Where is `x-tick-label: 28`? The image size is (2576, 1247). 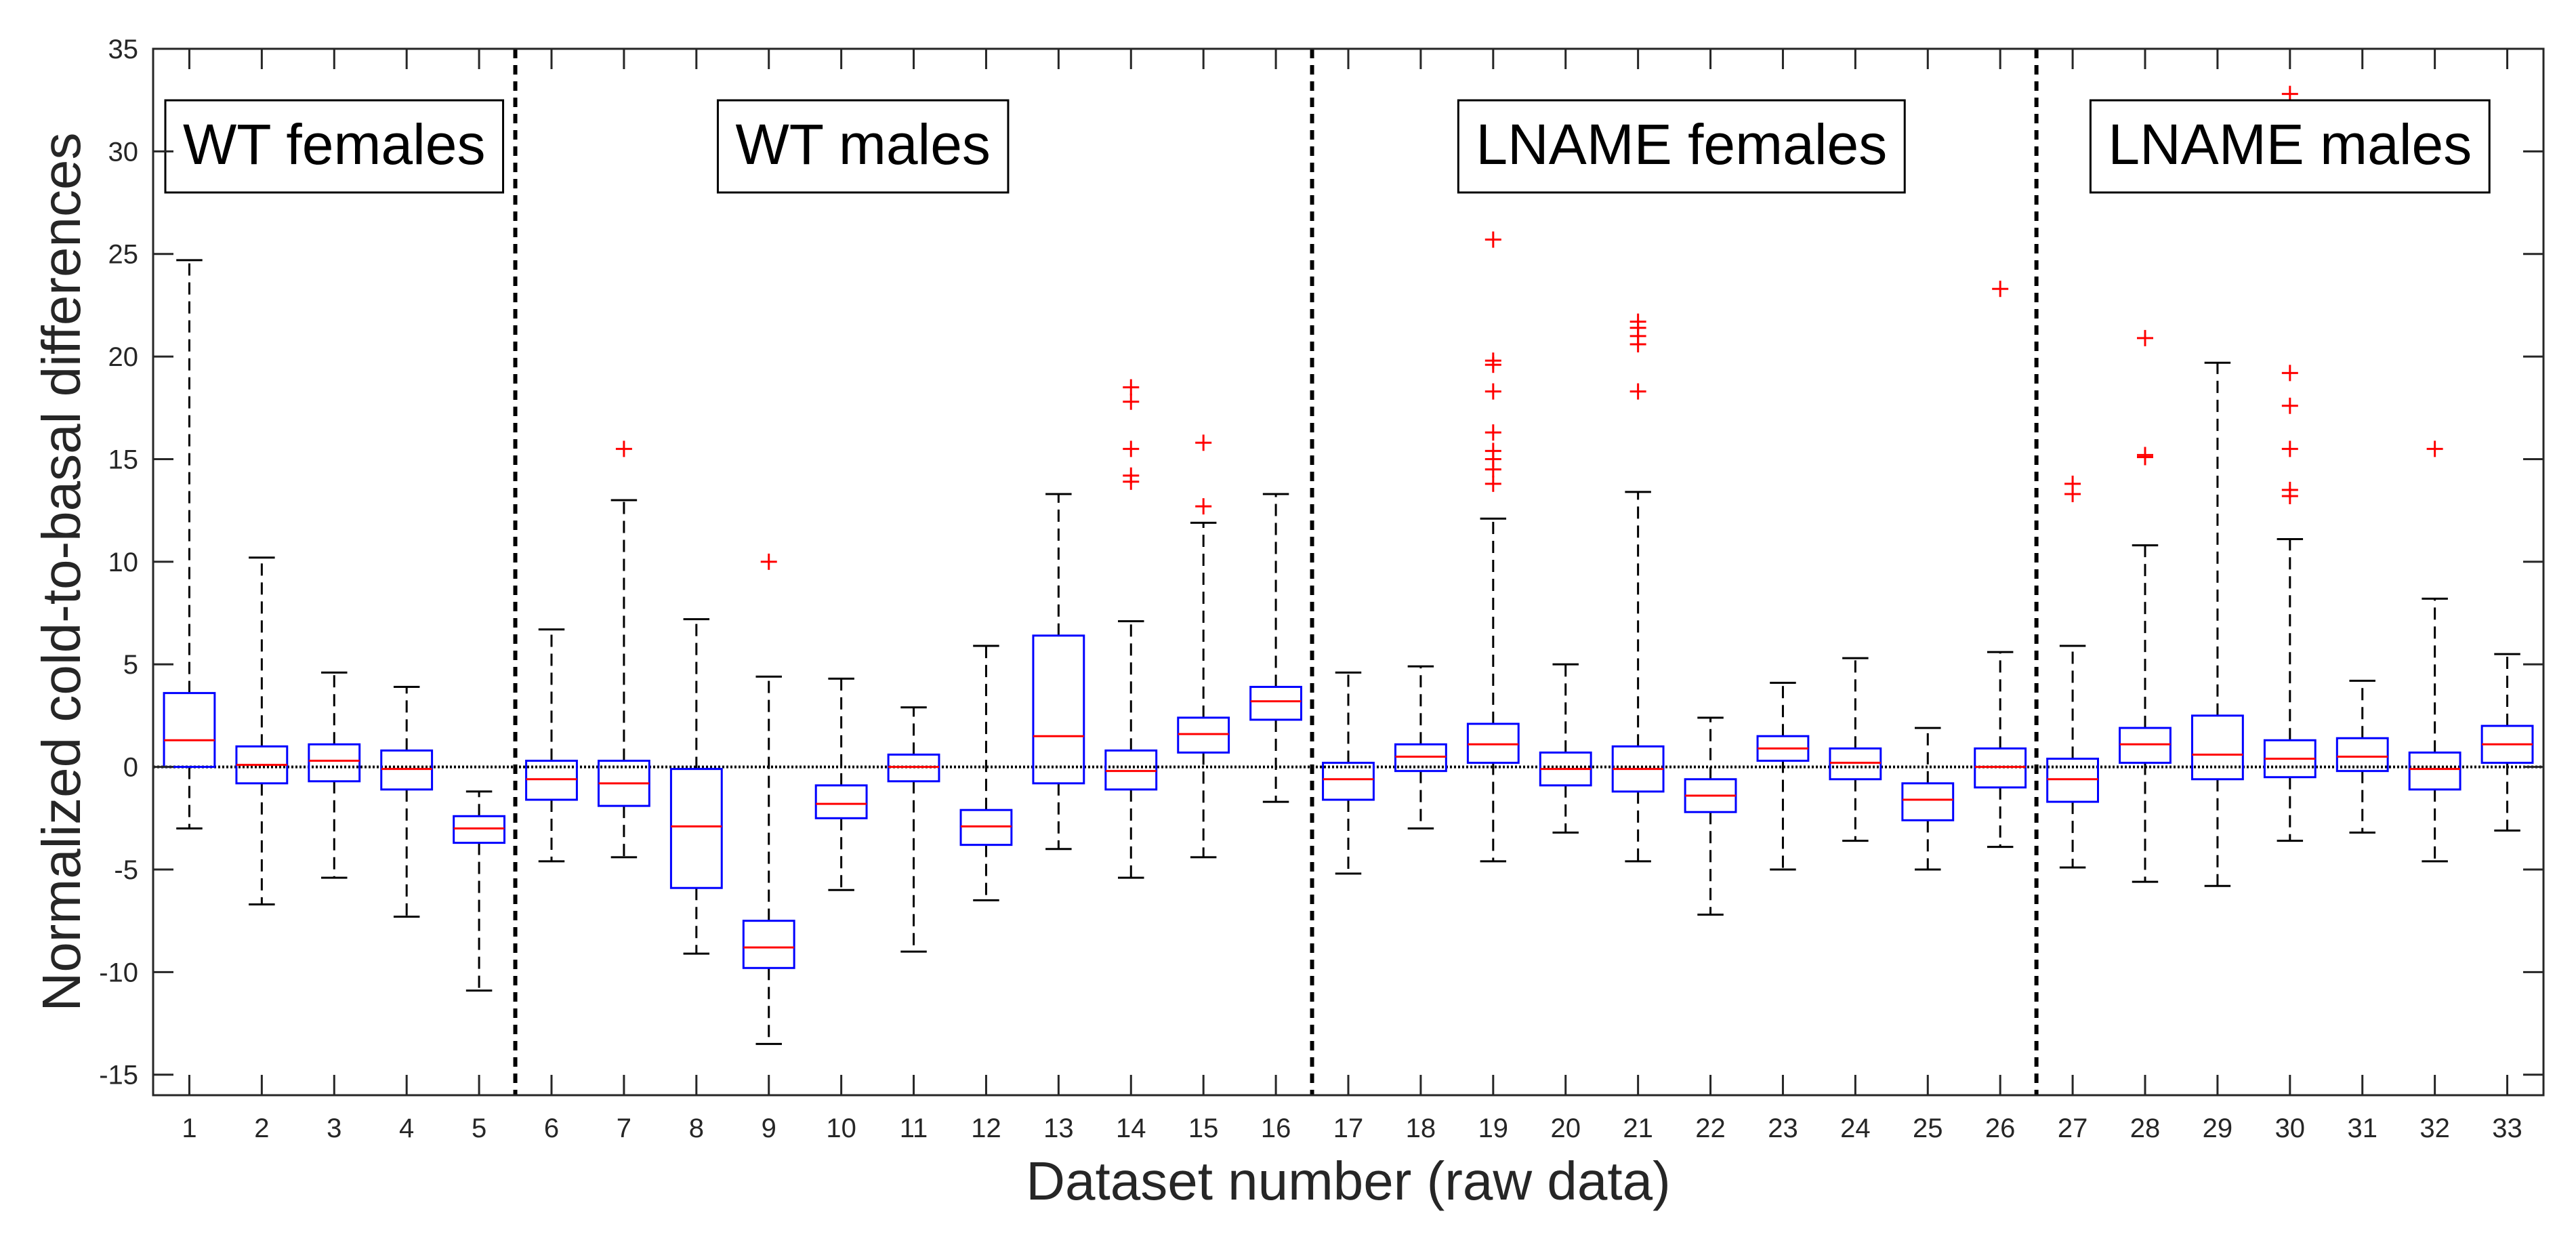 x-tick-label: 28 is located at coordinates (2145, 1128).